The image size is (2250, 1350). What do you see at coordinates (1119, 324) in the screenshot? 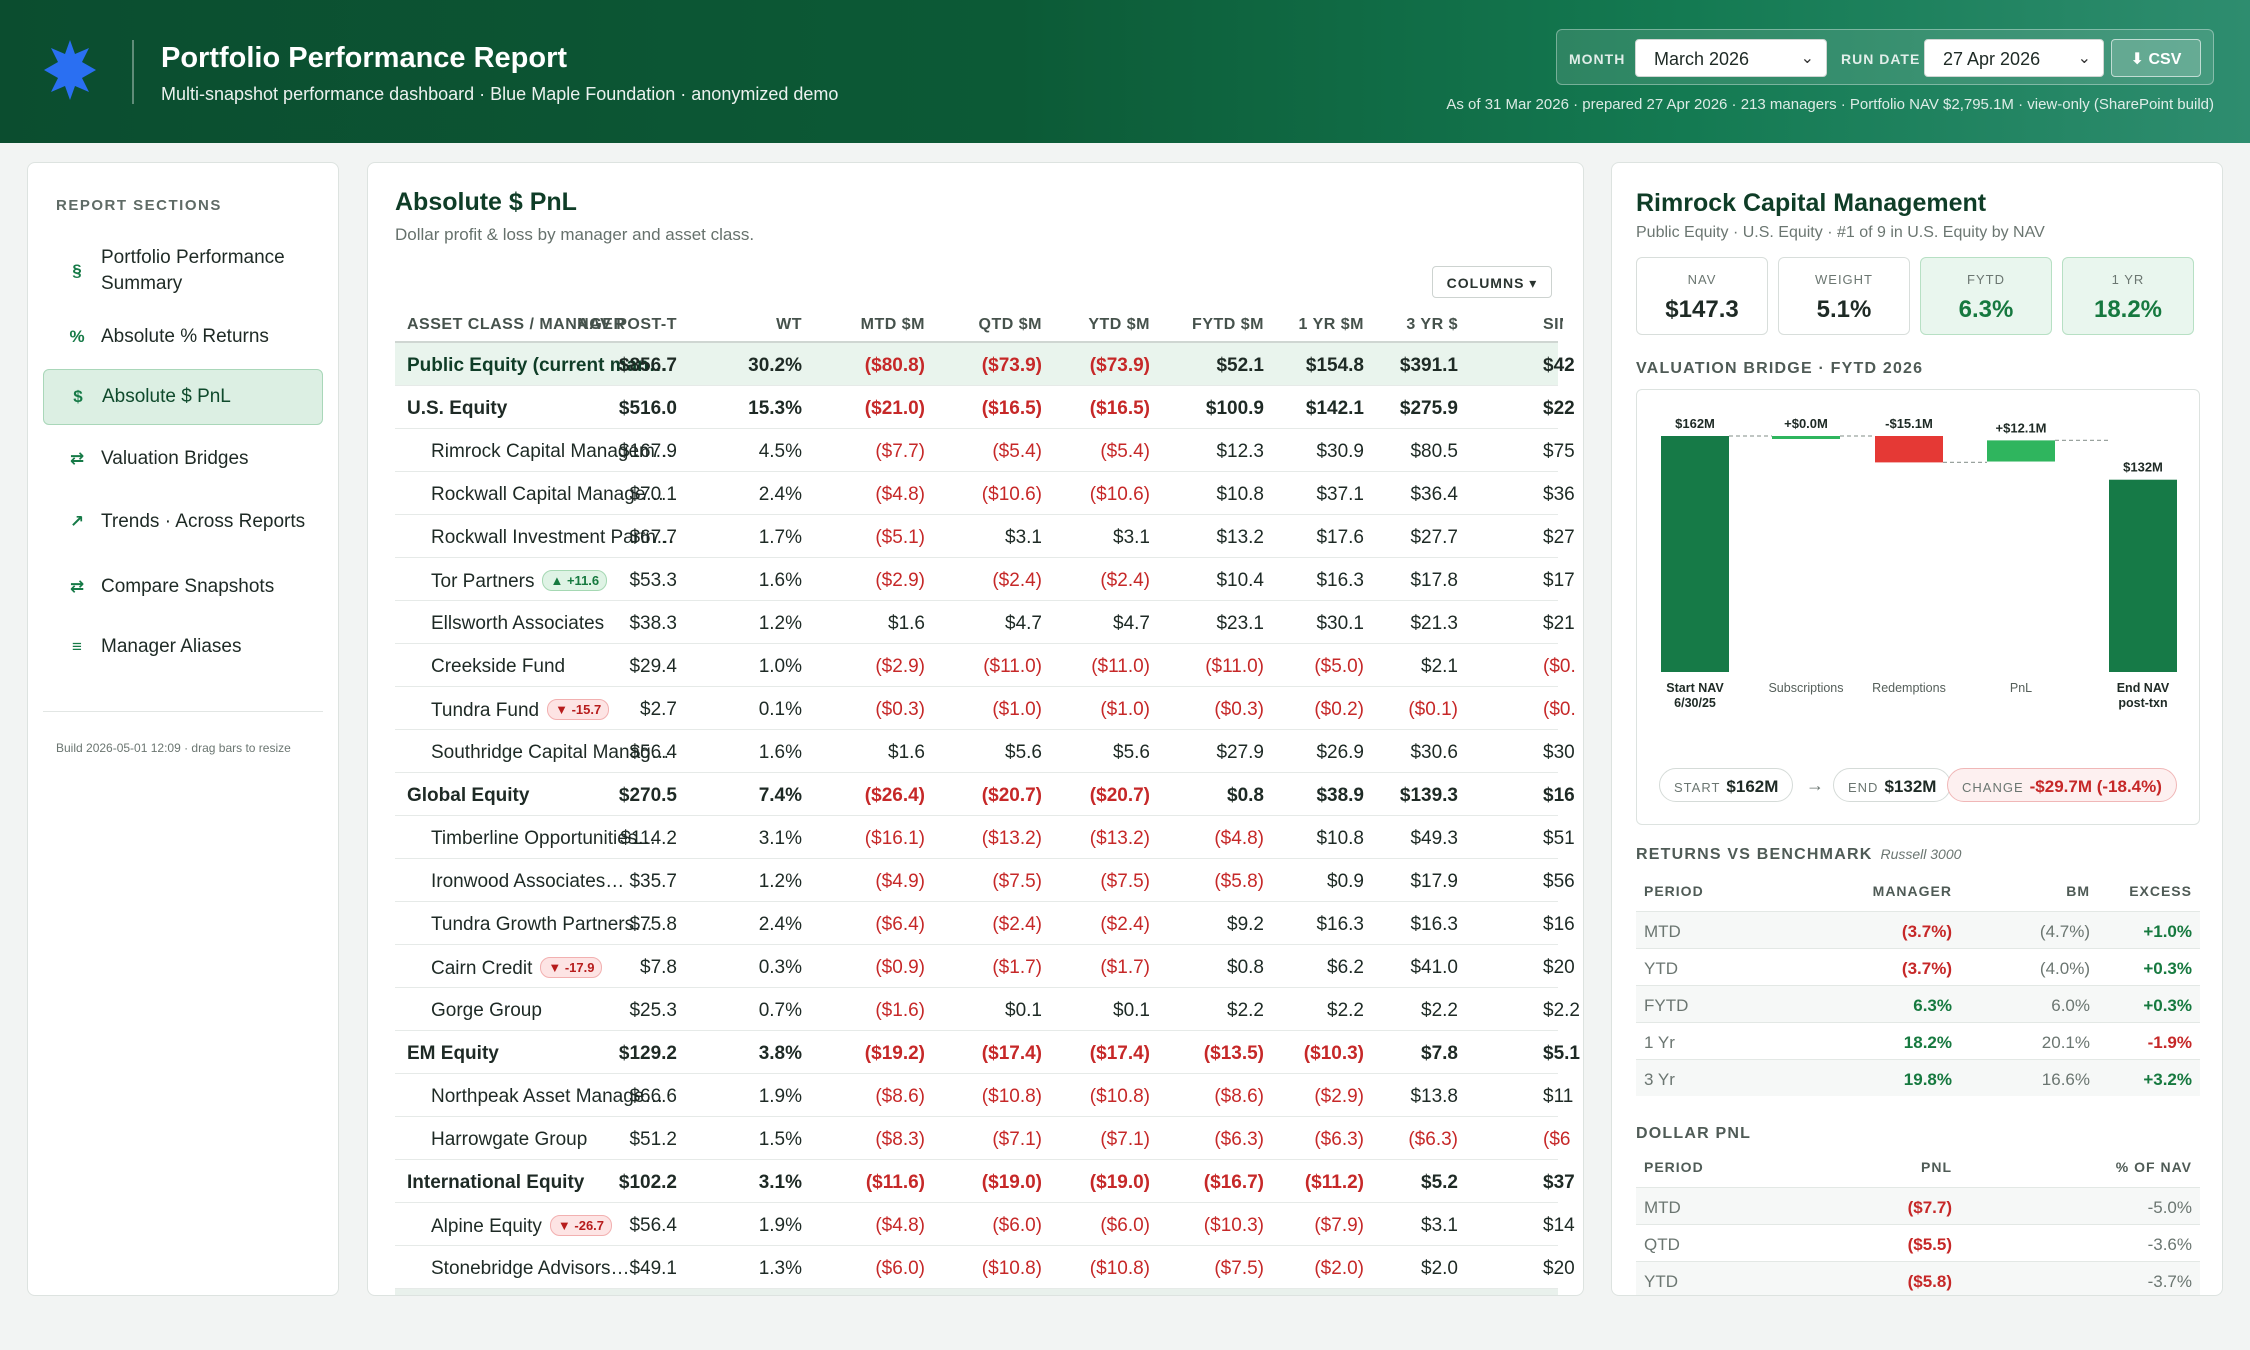
I see `column-header: YTD $M` at bounding box center [1119, 324].